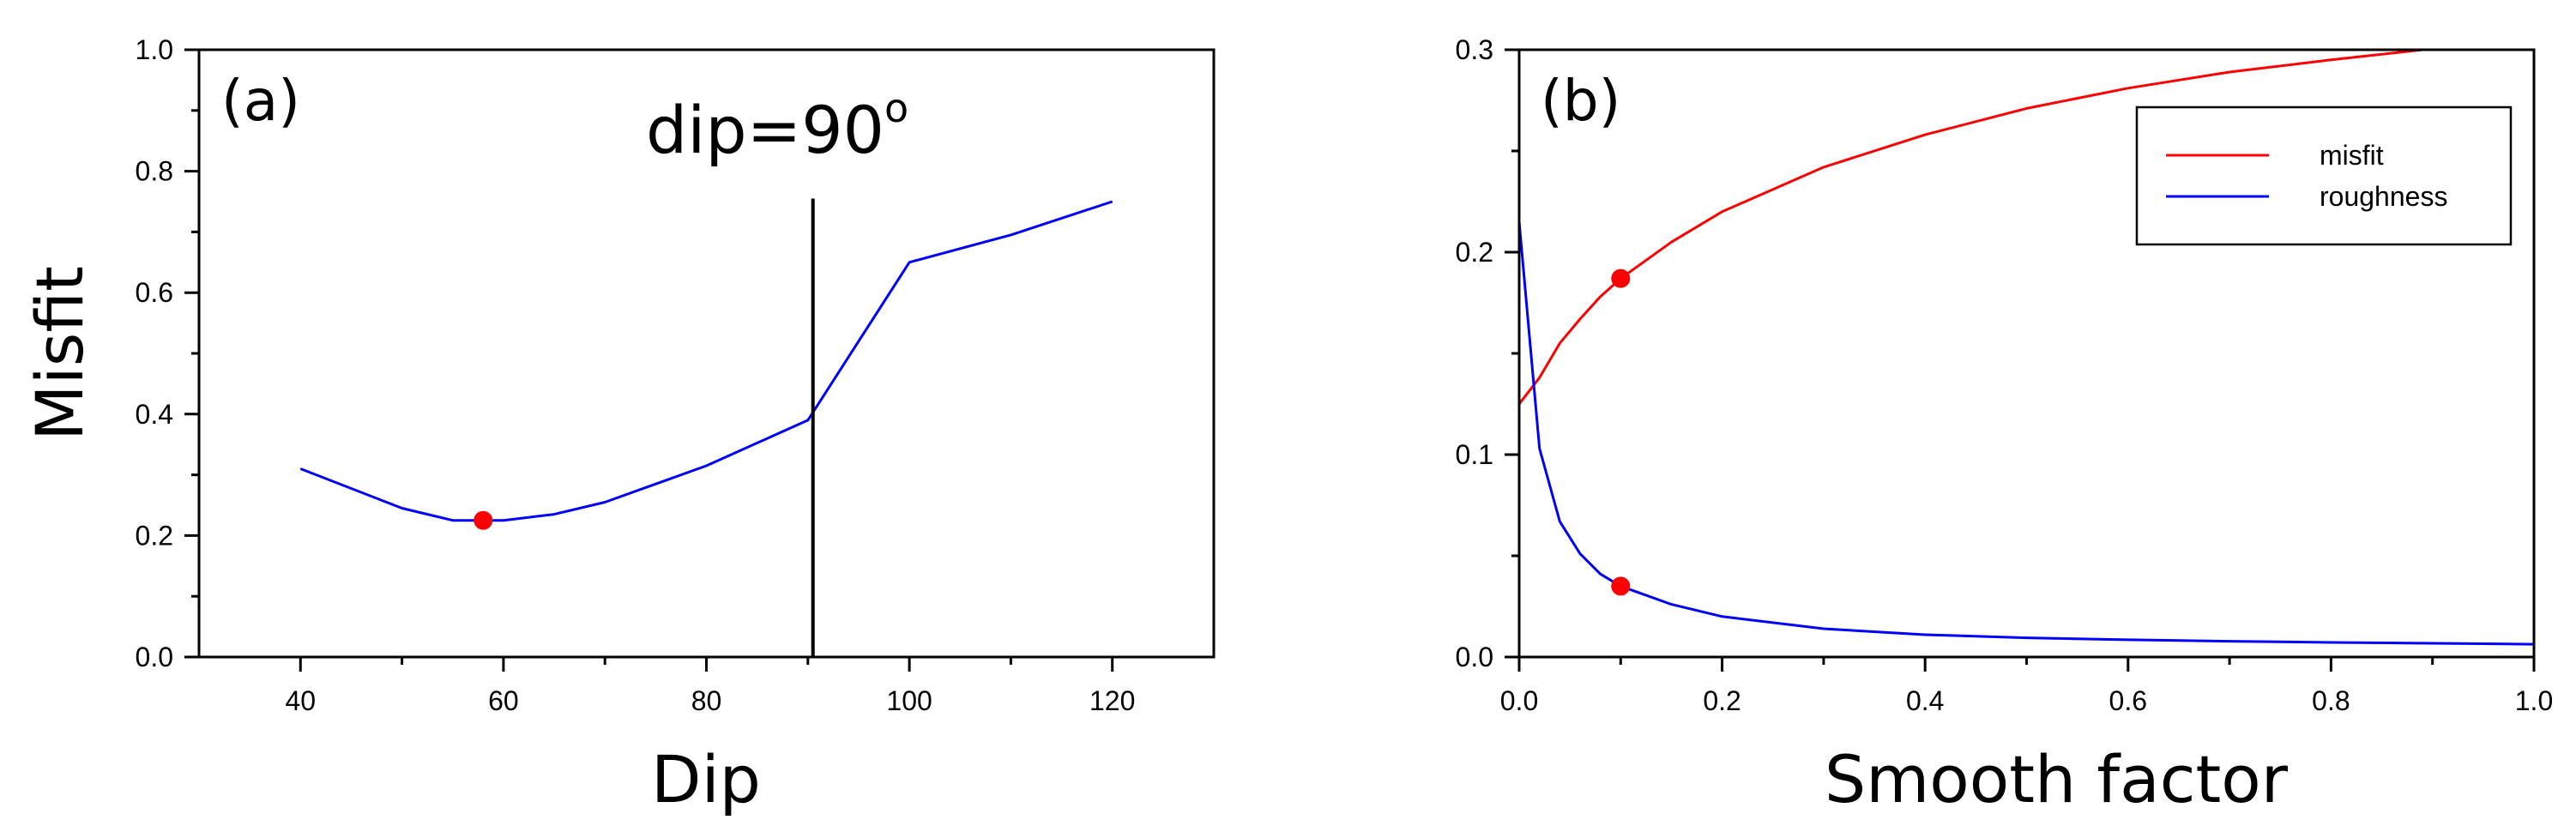 This screenshot has height=838, width=2576. What do you see at coordinates (59, 353) in the screenshot?
I see `panel-a-y-axis-label: Misfit` at bounding box center [59, 353].